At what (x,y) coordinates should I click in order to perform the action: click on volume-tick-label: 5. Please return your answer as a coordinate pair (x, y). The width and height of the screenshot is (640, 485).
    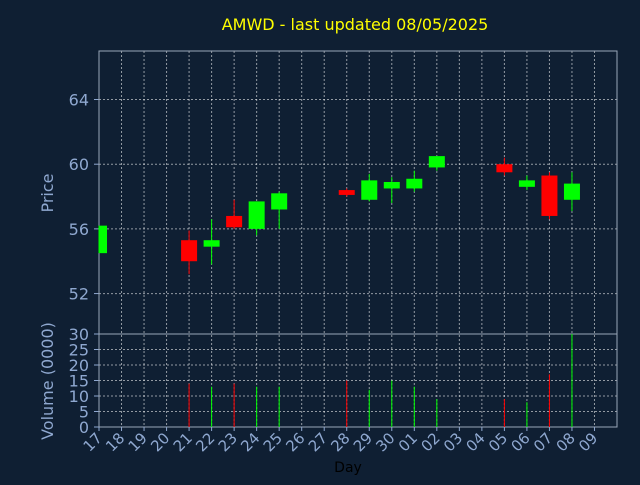
    Looking at the image, I should click on (84, 412).